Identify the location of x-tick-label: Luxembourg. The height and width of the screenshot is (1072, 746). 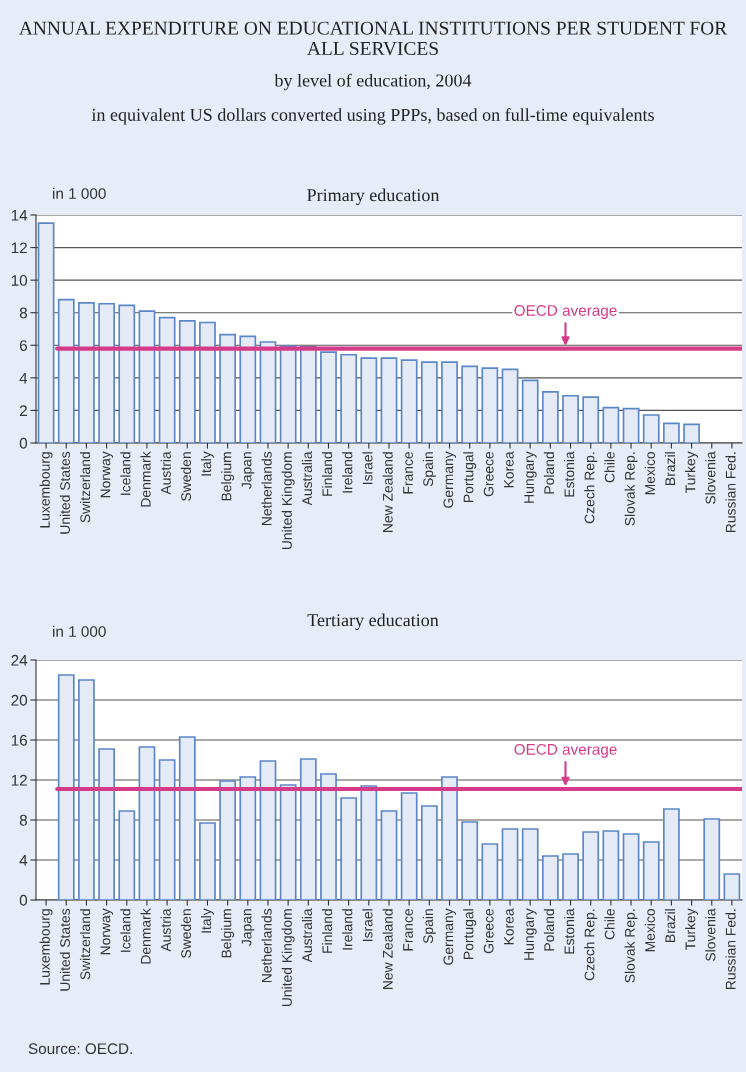
(46, 490).